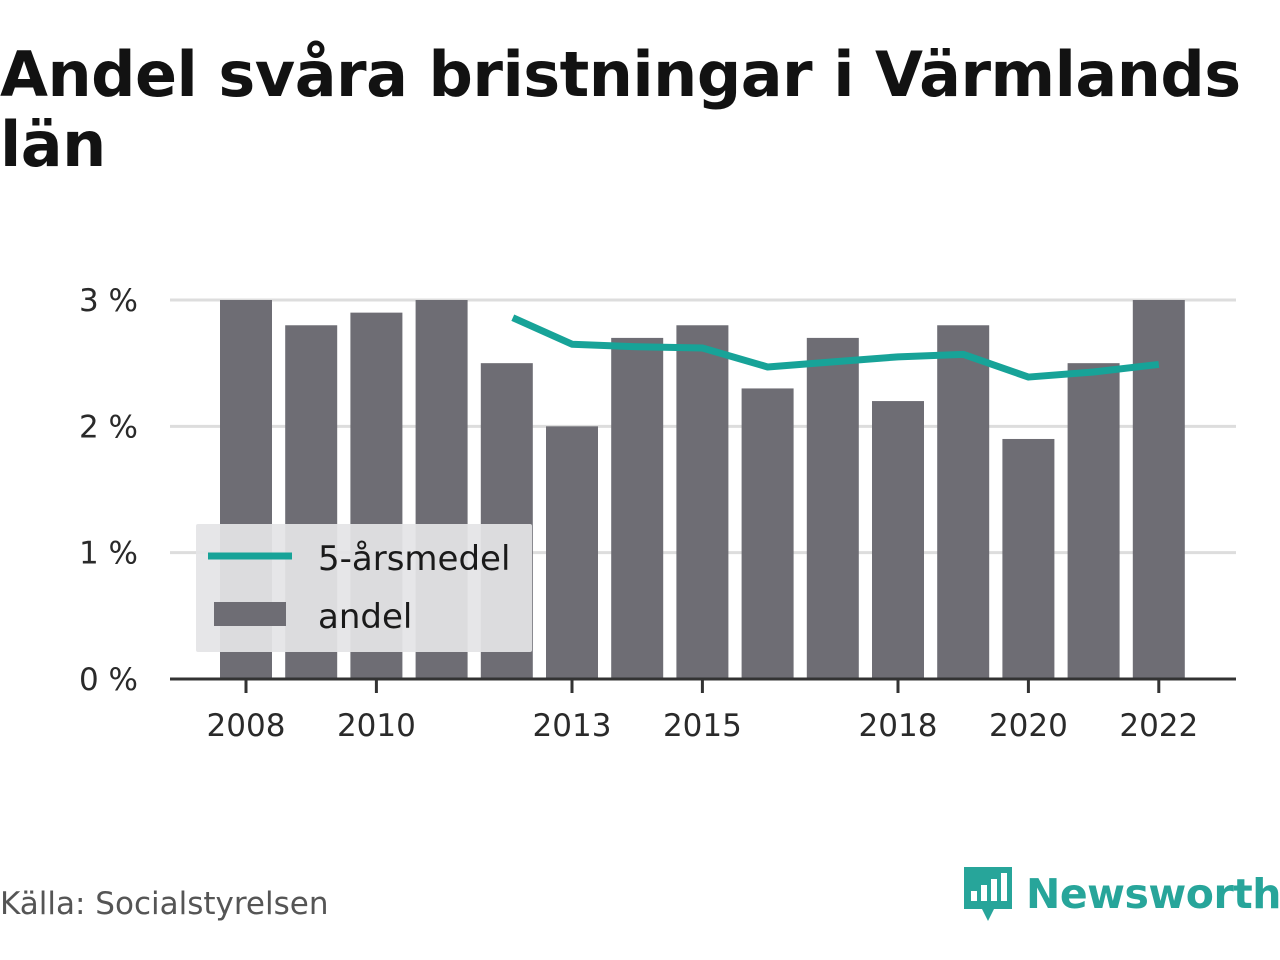 Image resolution: width=1280 pixels, height=960 pixels. I want to click on source-note: Källa: Socialstyrelsen, so click(164, 904).